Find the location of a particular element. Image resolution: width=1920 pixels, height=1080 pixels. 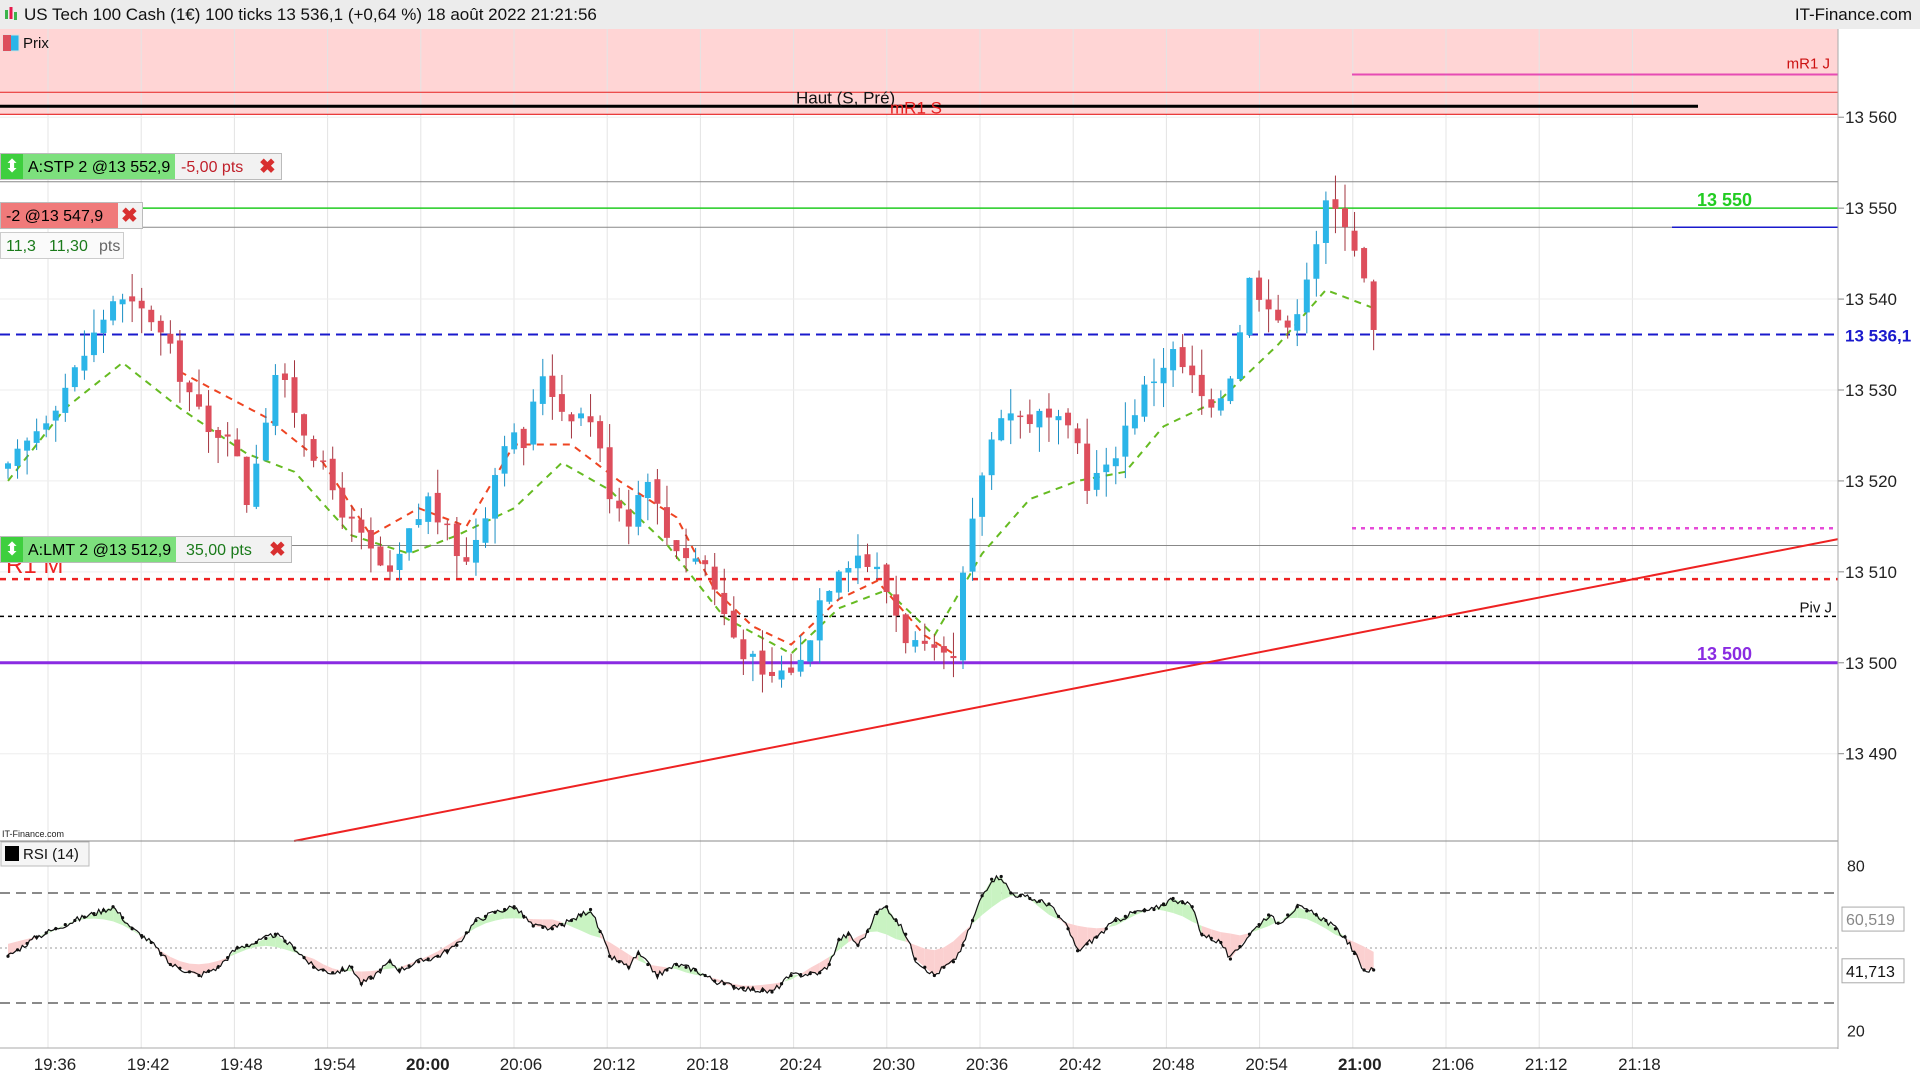

x-tick-label: 21:18 is located at coordinates (1639, 1064).